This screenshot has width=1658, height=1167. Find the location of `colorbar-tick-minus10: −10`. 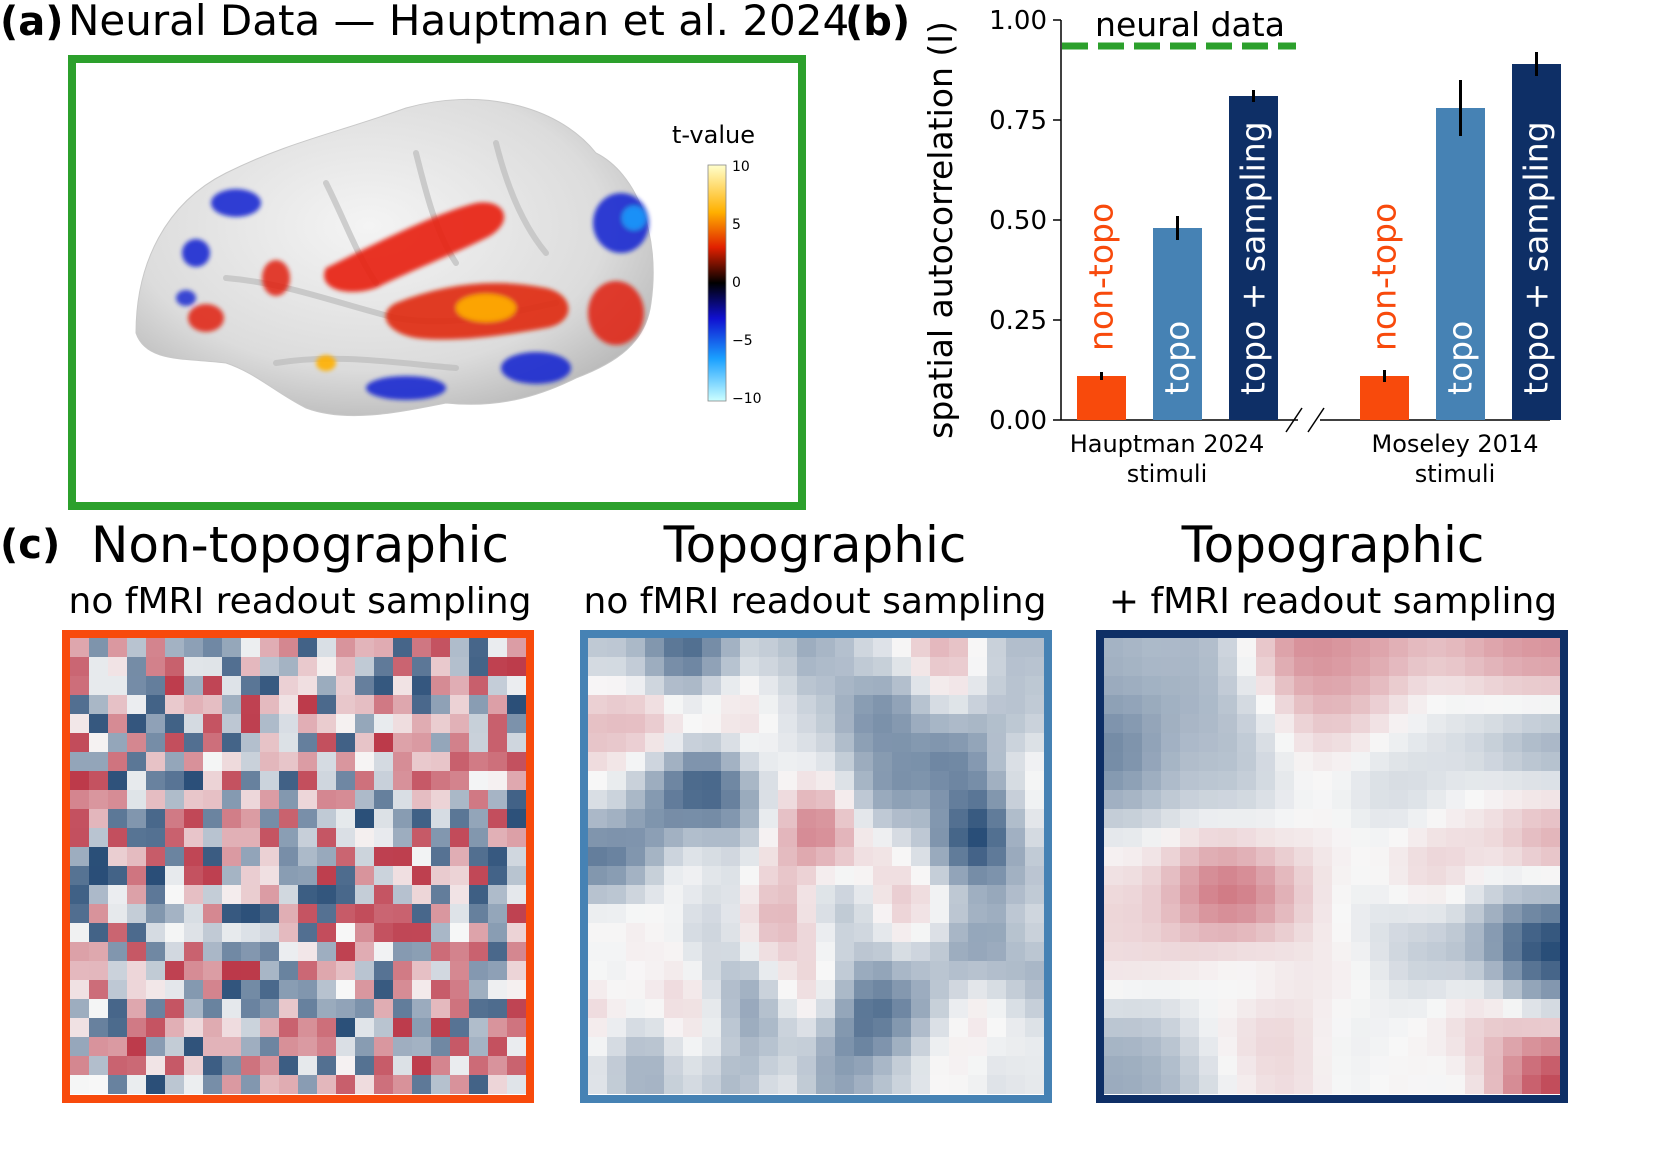

colorbar-tick-minus10: −10 is located at coordinates (747, 399).